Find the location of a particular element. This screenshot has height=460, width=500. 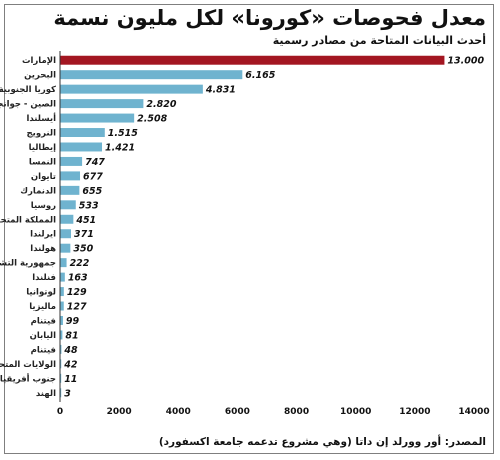

category-label-1: البحرين is located at coordinates (40, 76).